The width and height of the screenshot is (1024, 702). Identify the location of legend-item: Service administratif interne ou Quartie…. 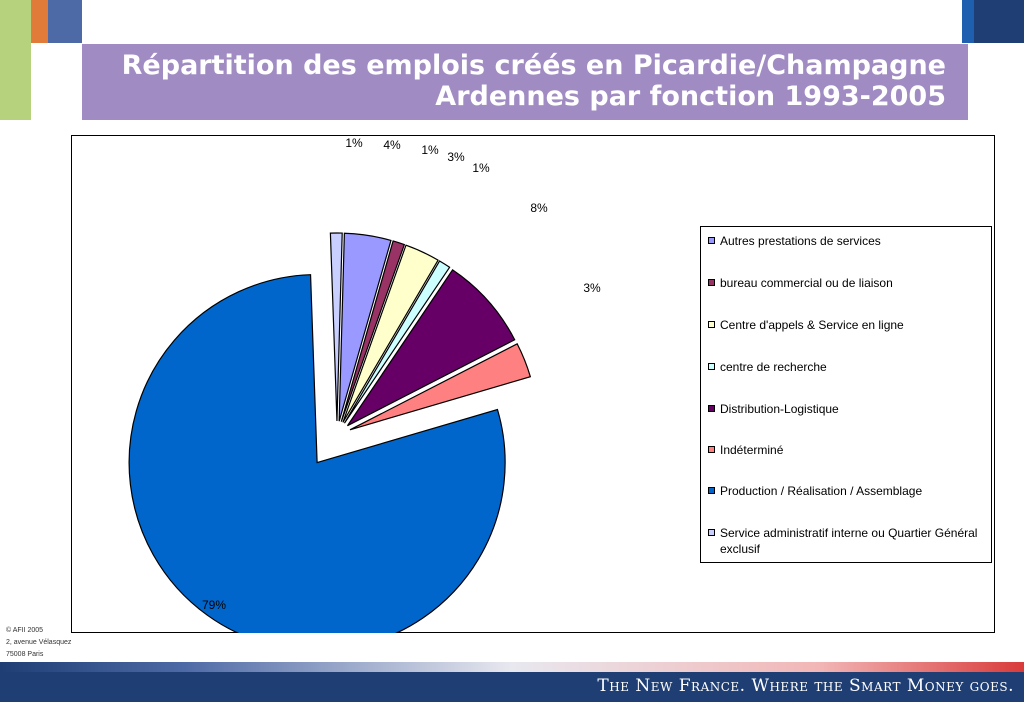
(849, 541).